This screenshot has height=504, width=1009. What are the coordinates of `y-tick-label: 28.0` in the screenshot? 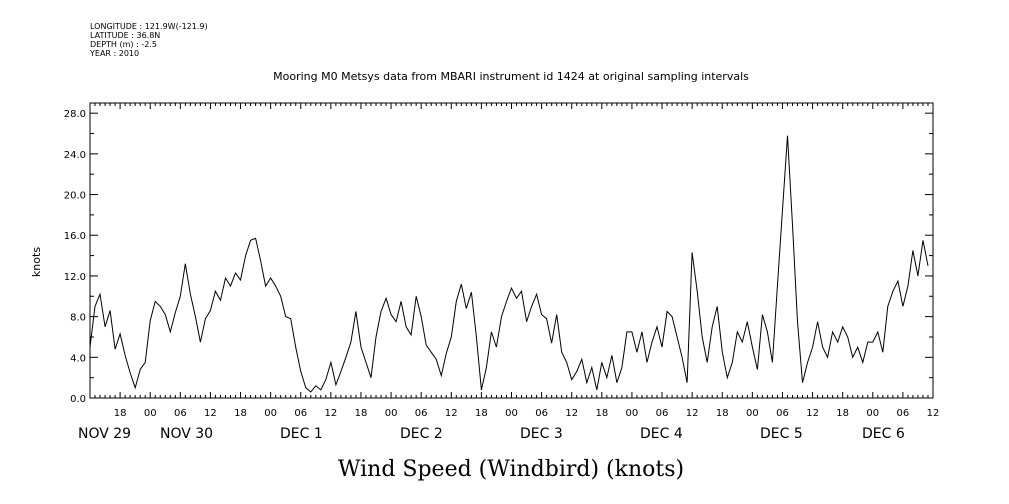 It's located at (75, 114).